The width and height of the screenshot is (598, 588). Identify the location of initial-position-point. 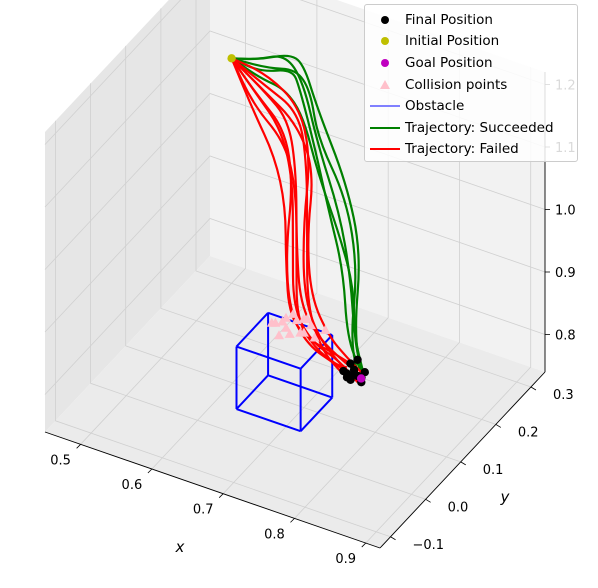
(231, 58).